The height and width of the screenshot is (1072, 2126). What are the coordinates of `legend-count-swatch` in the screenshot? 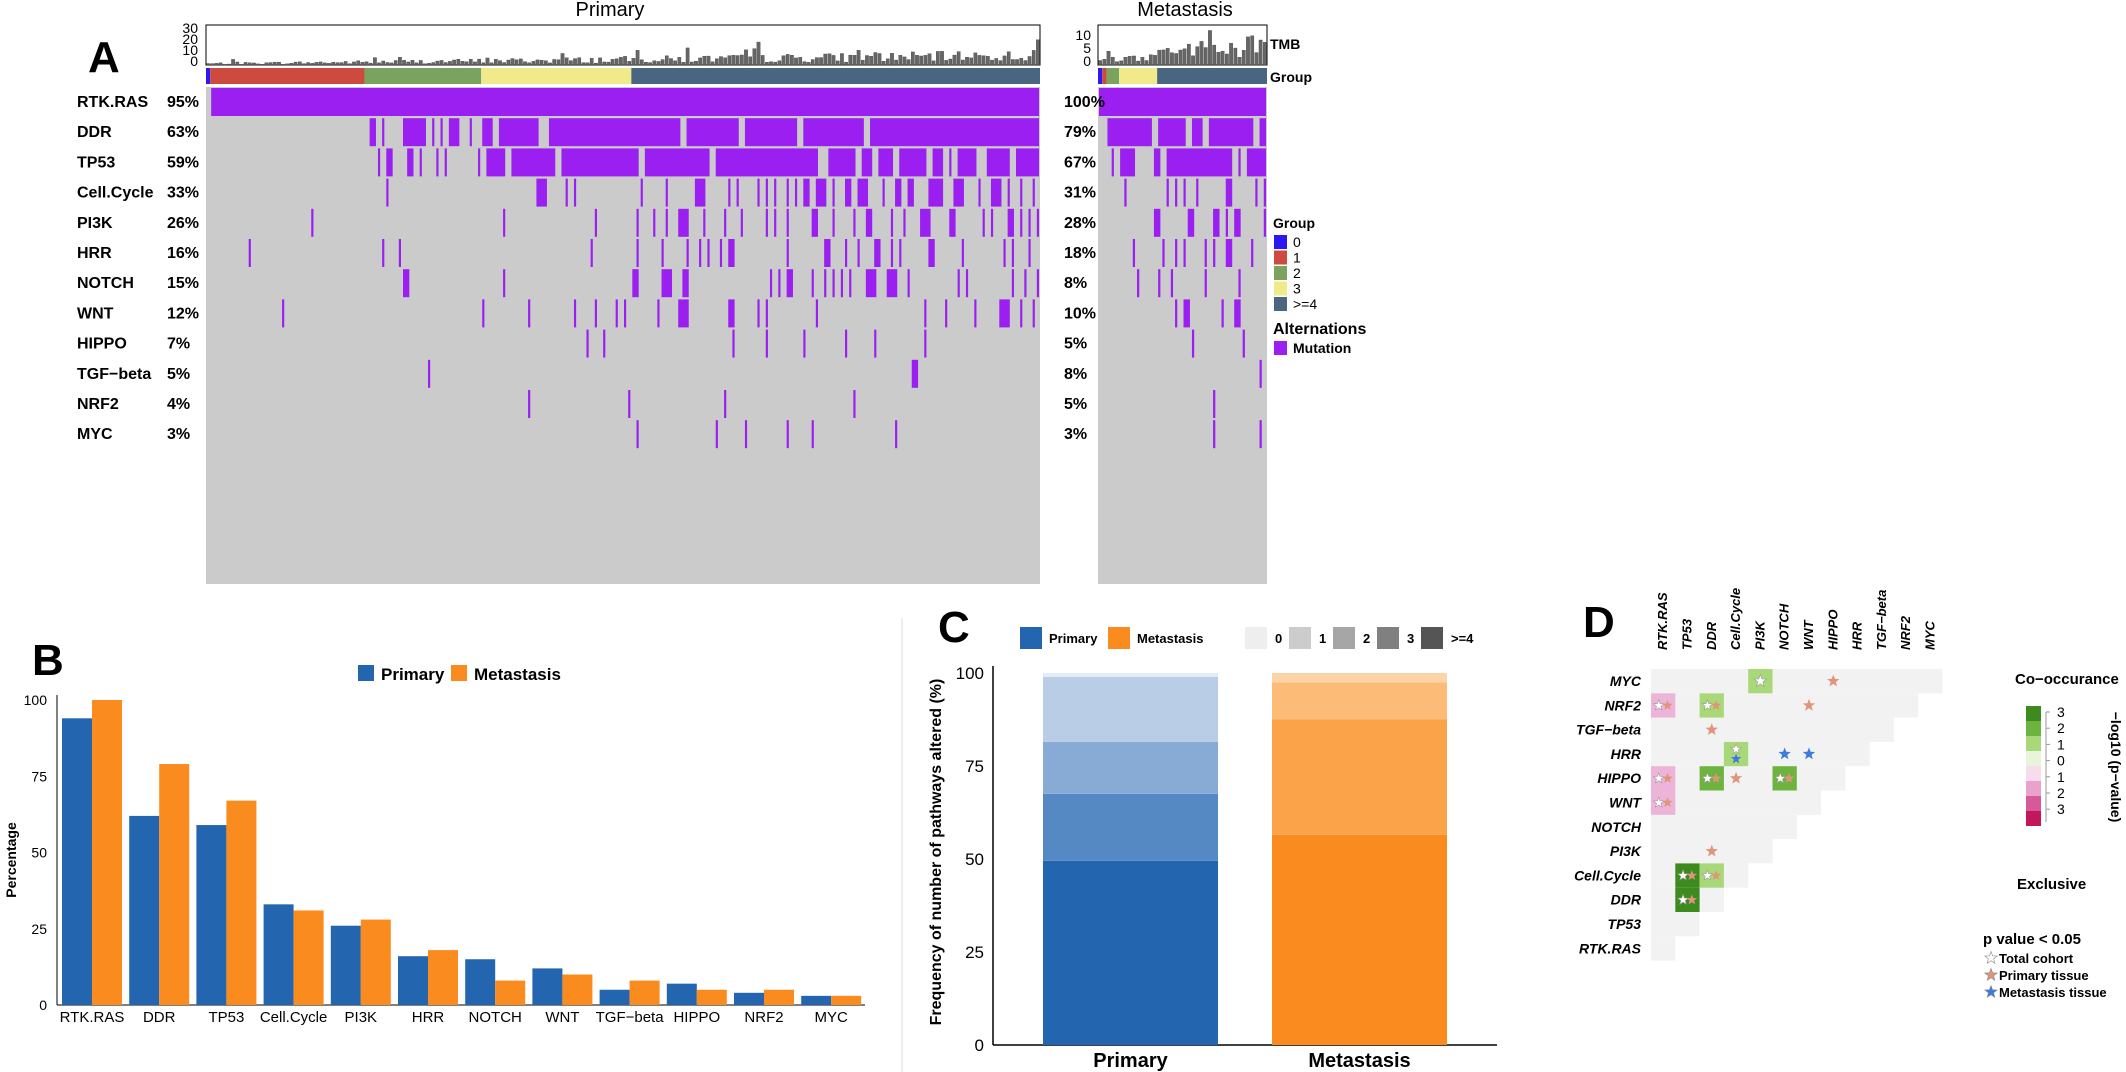 It's located at (1432, 638).